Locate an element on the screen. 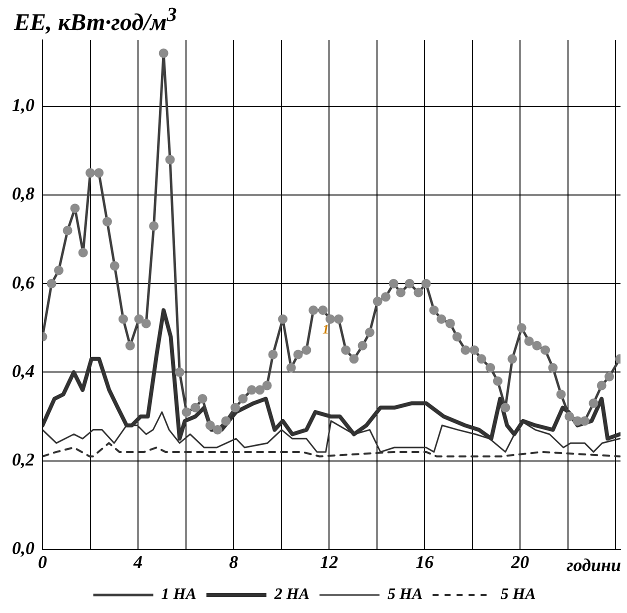 Image resolution: width=627 pixels, height=613 pixels. legend-label: 2 НА is located at coordinates (291, 595).